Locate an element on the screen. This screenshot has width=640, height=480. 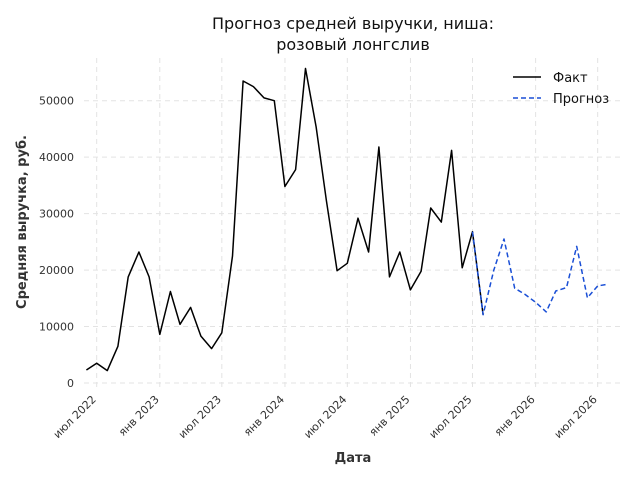
x-tick-label: янв 2023 is located at coordinates (139, 416).